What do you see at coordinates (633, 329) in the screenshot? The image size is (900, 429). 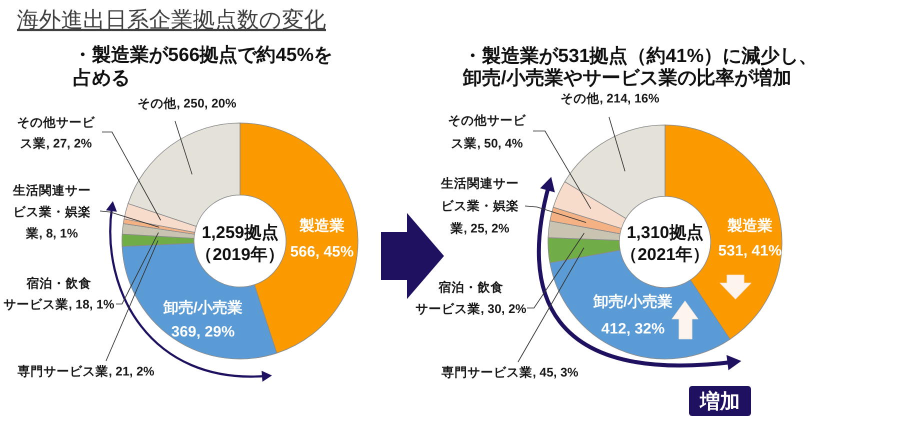 I see `data-label: 412, 32%` at bounding box center [633, 329].